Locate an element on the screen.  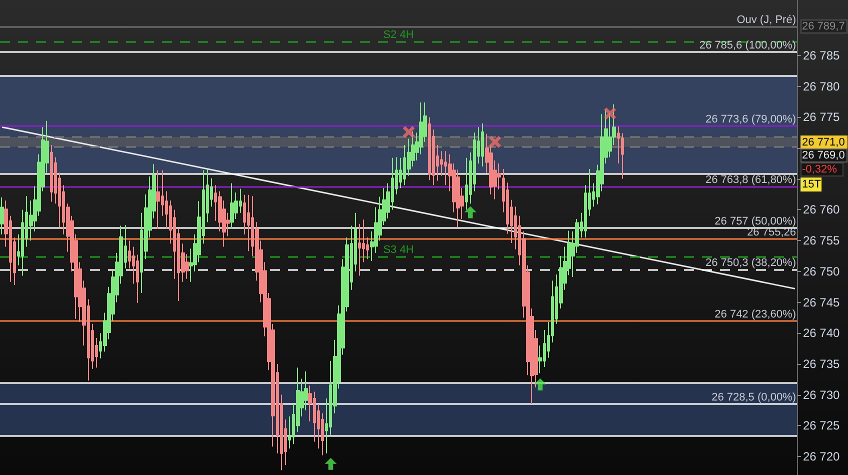
text: 26 789,7 is located at coordinates (823, 26).